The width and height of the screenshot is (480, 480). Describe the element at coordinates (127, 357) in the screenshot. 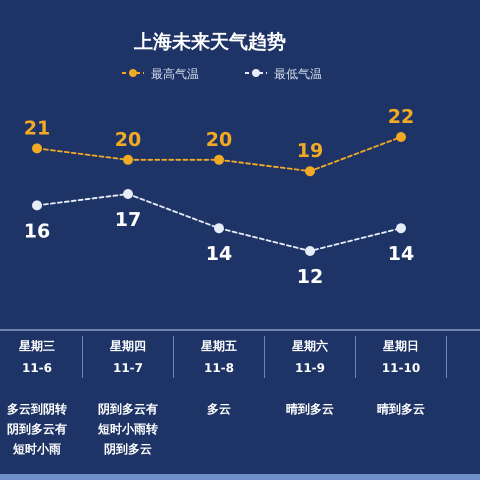

I see `x-tick-label: 星期四 11-7` at that location.